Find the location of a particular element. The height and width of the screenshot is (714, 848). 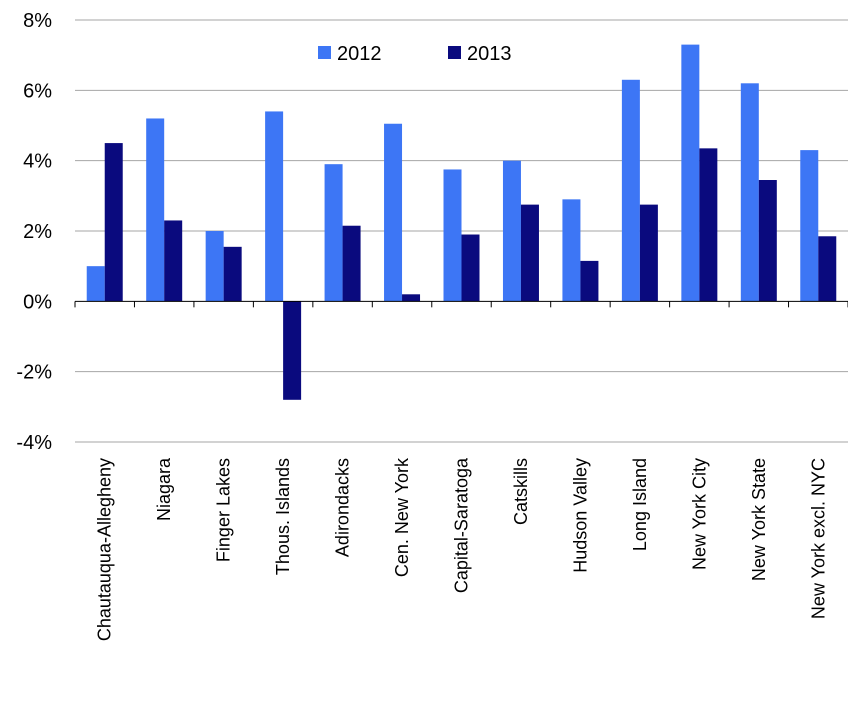

category-label: Catskills is located at coordinates (521, 491).